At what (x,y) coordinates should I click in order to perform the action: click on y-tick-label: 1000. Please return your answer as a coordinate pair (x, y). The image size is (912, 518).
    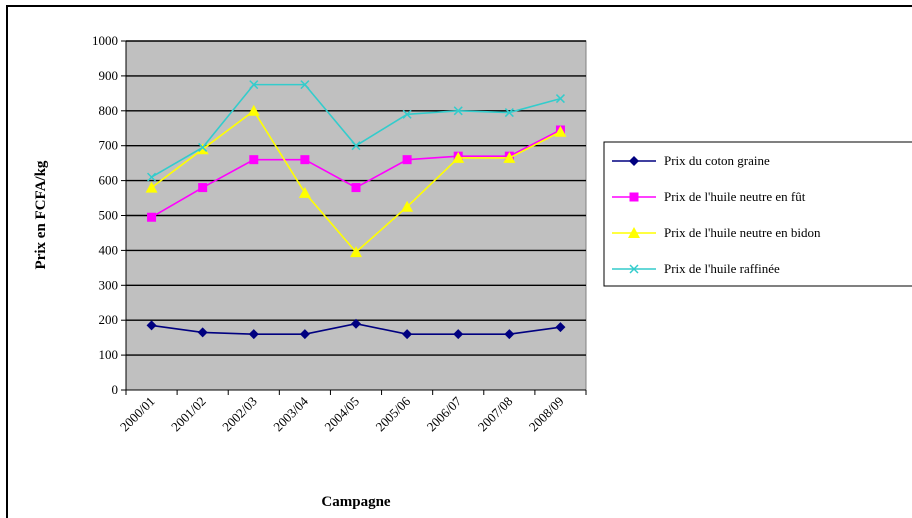
    Looking at the image, I should click on (105, 40).